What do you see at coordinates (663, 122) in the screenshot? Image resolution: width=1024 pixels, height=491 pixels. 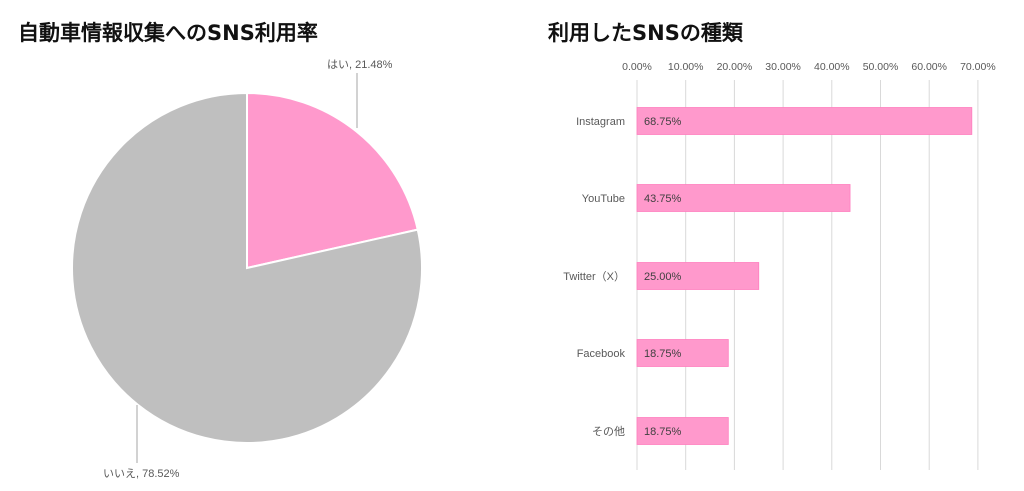 I see `bar-data-label: 68.75%` at bounding box center [663, 122].